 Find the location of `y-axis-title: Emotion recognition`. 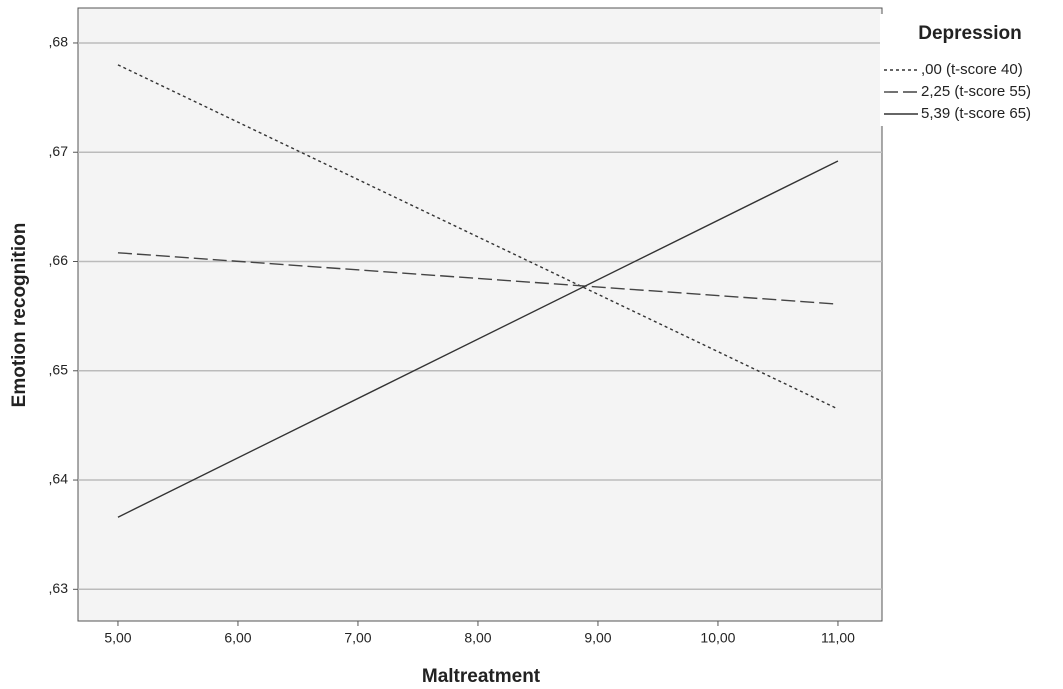

y-axis-title: Emotion recognition is located at coordinates (19, 315).